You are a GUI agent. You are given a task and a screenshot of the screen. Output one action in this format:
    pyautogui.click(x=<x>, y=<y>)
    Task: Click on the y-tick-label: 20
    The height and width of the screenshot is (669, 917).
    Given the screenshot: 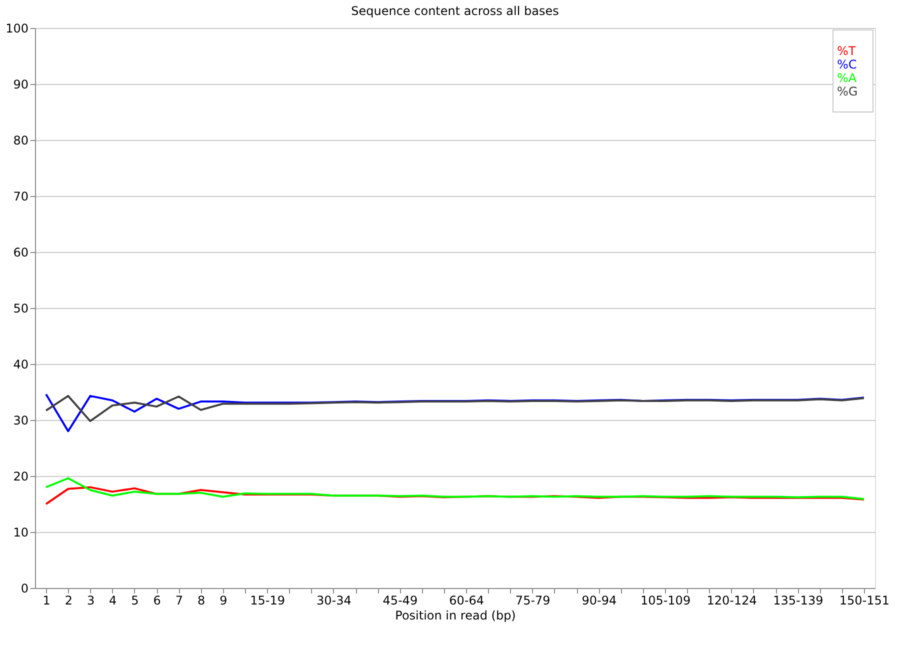 What is the action you would take?
    pyautogui.click(x=20, y=477)
    